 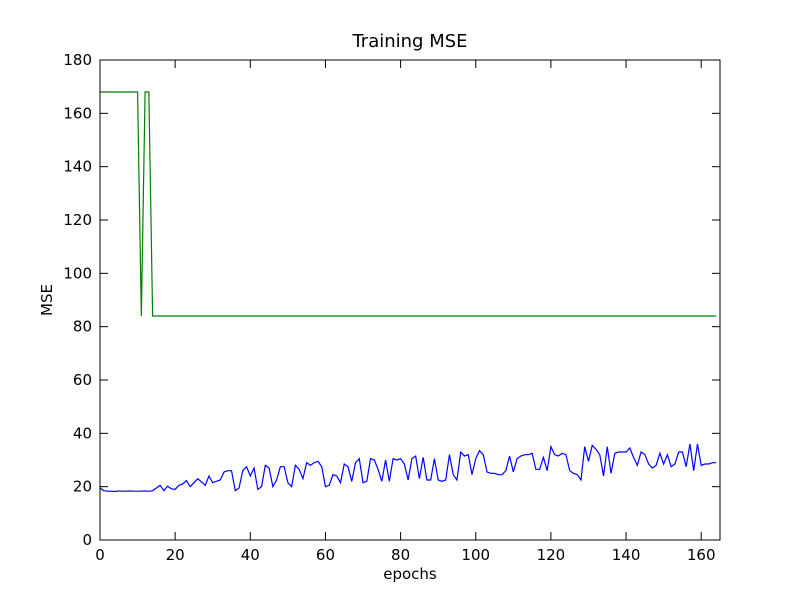 What do you see at coordinates (626, 555) in the screenshot?
I see `x-tick-label: 140` at bounding box center [626, 555].